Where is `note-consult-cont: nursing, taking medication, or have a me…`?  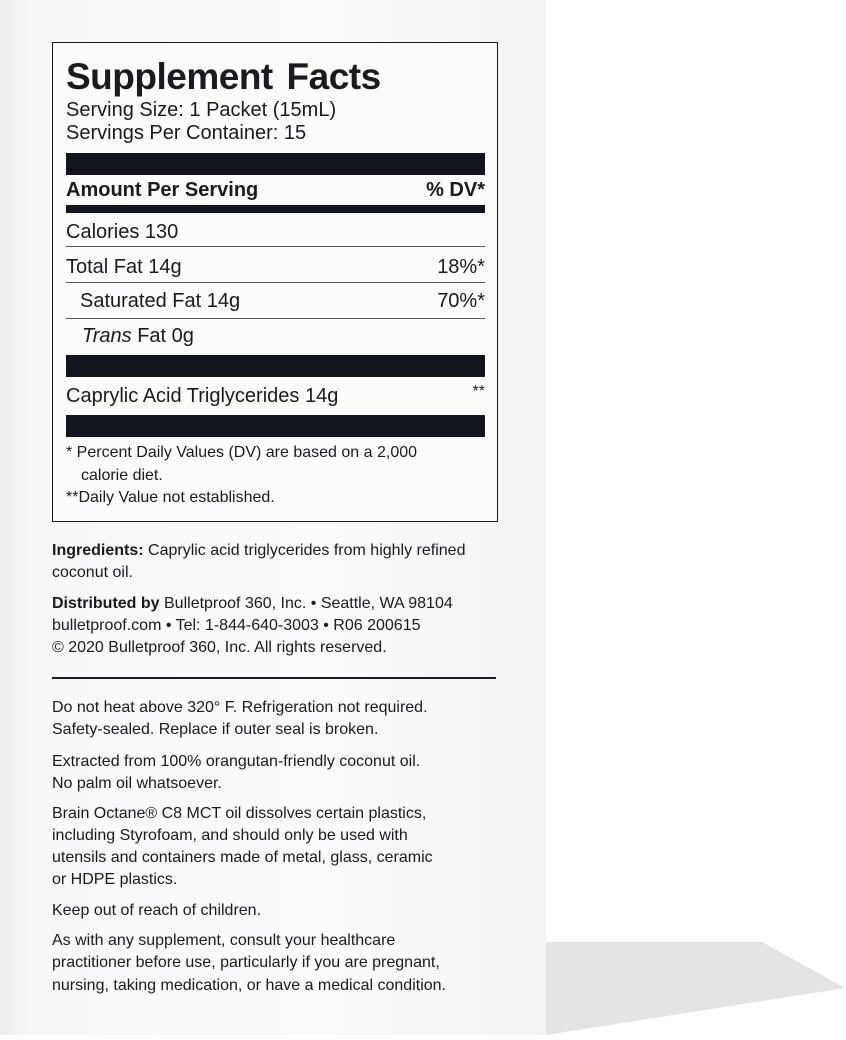 note-consult-cont: nursing, taking medication, or have a me… is located at coordinates (249, 985).